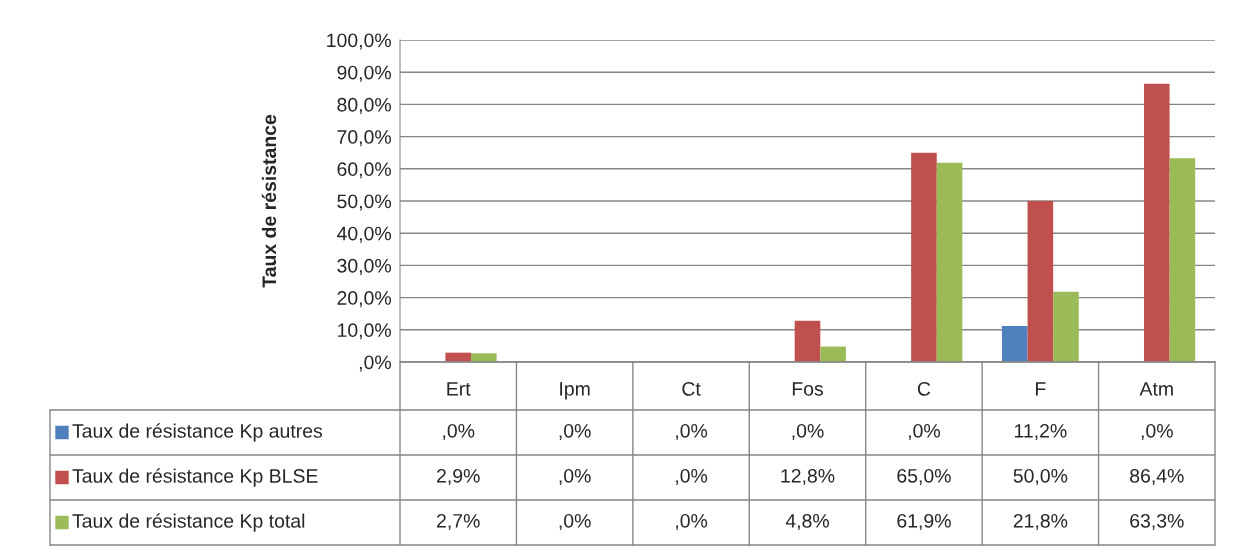  What do you see at coordinates (364, 299) in the screenshot?
I see `y-tick-label: 20,0%` at bounding box center [364, 299].